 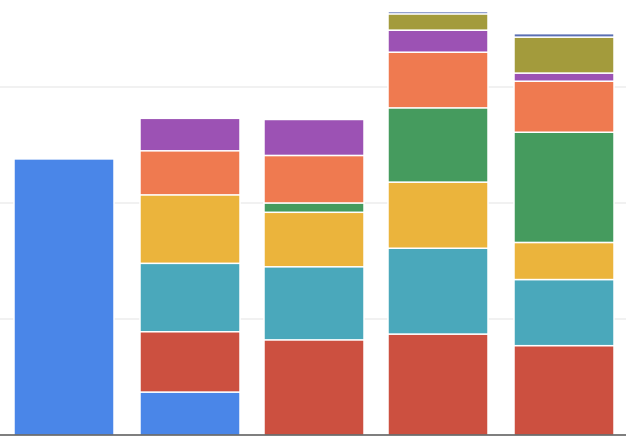 I want to click on bar-segment-c4-s6, so click(x=438, y=80).